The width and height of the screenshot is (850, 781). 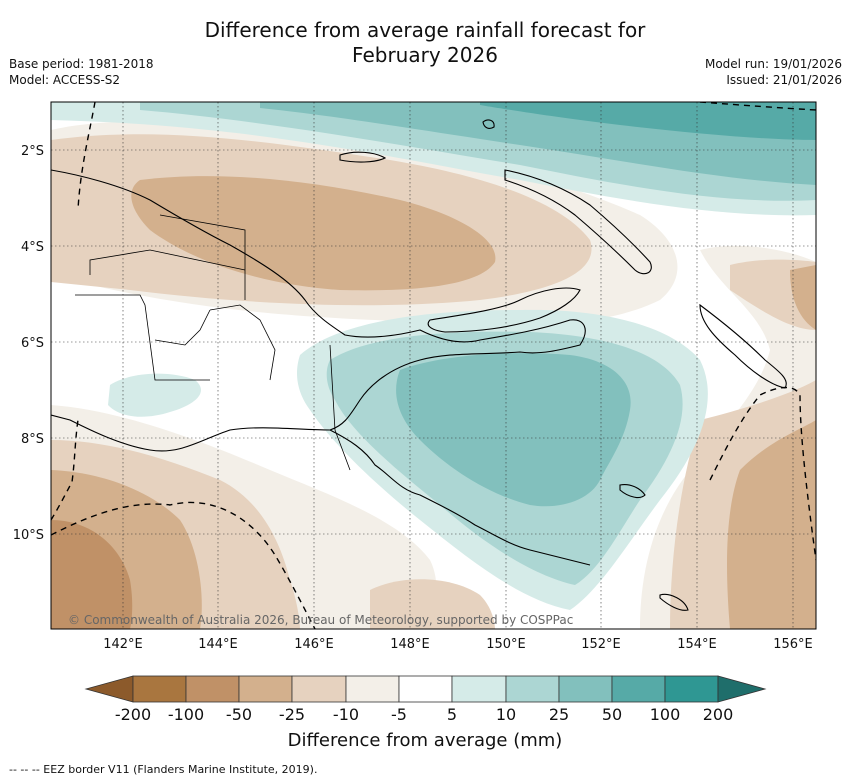 I want to click on islands-southeast, so click(x=654, y=547).